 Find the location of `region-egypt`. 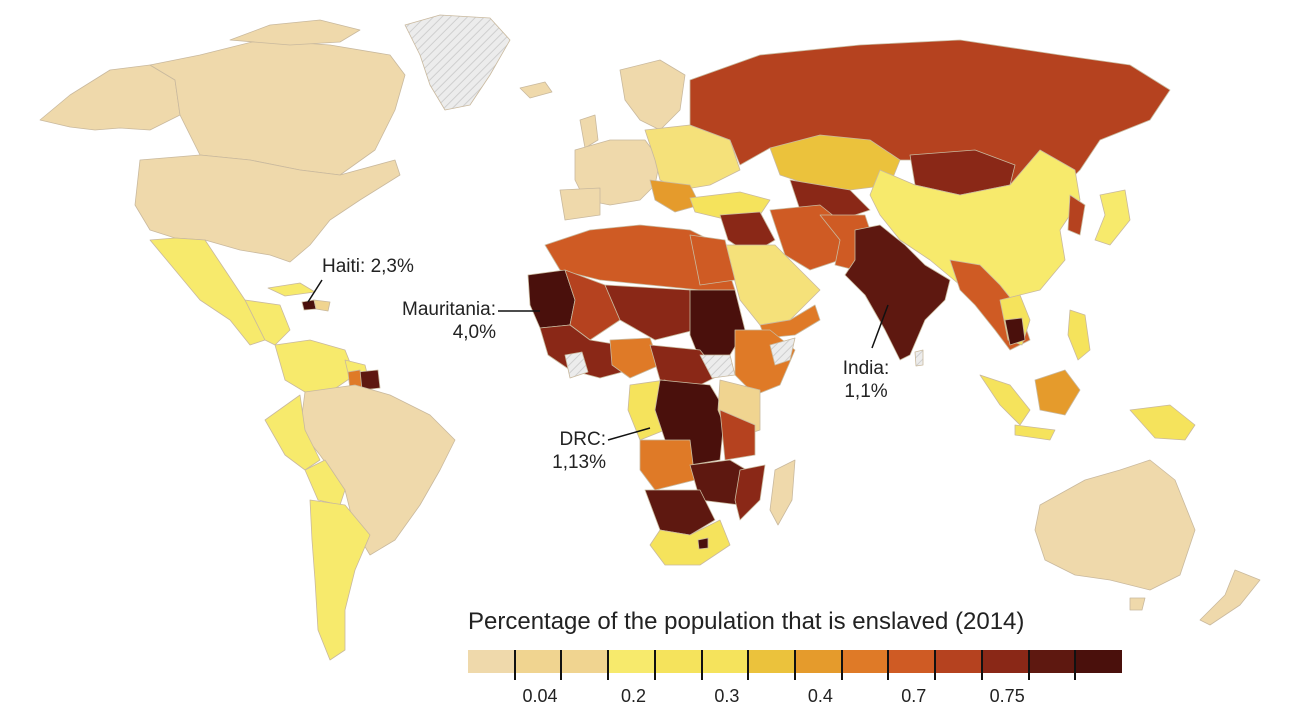

region-egypt is located at coordinates (712, 260).